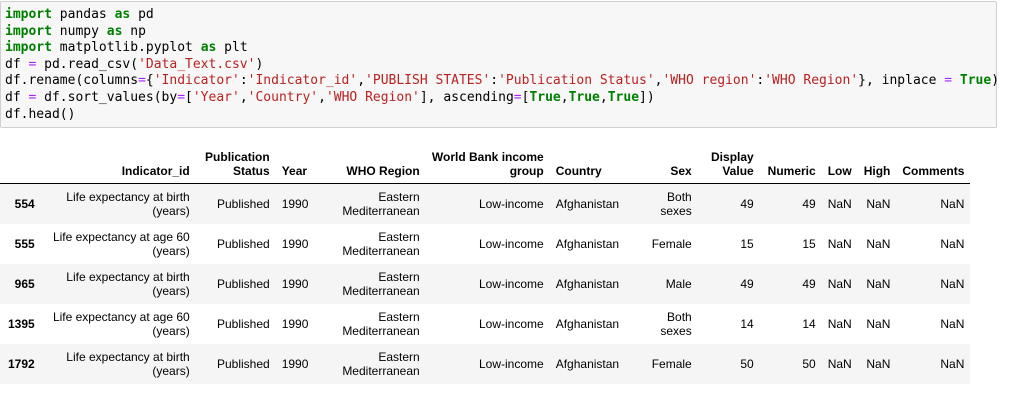 The width and height of the screenshot is (1017, 402). I want to click on code-token: np, so click(134, 31).